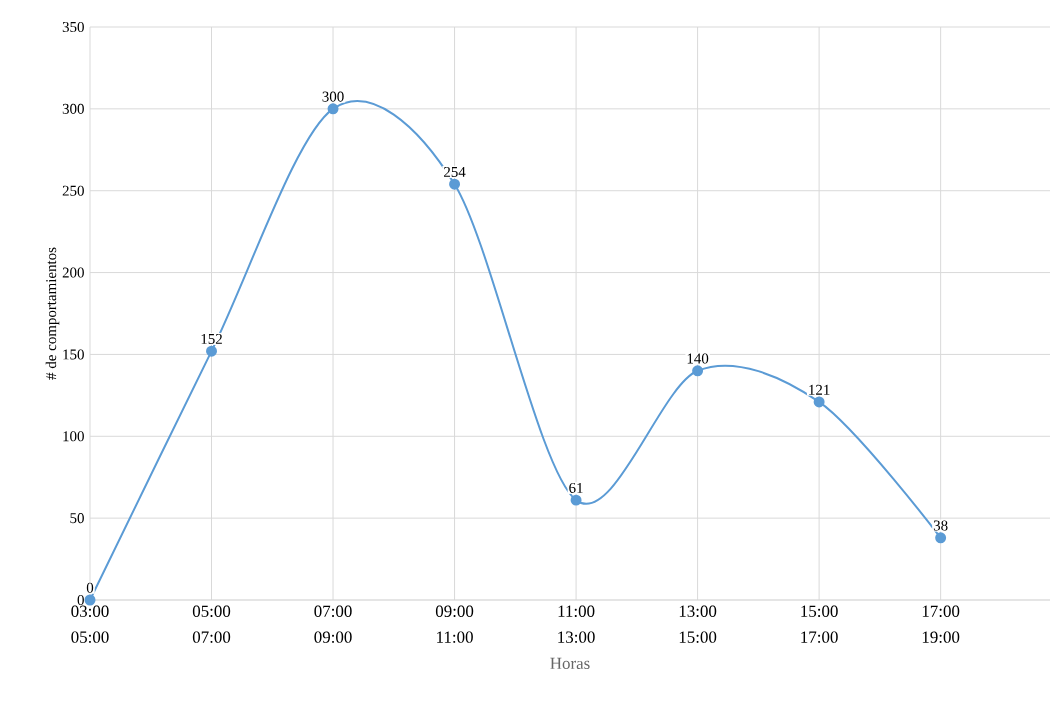  Describe the element at coordinates (698, 624) in the screenshot. I see `x-tick-label: 13:00 15:00` at that location.